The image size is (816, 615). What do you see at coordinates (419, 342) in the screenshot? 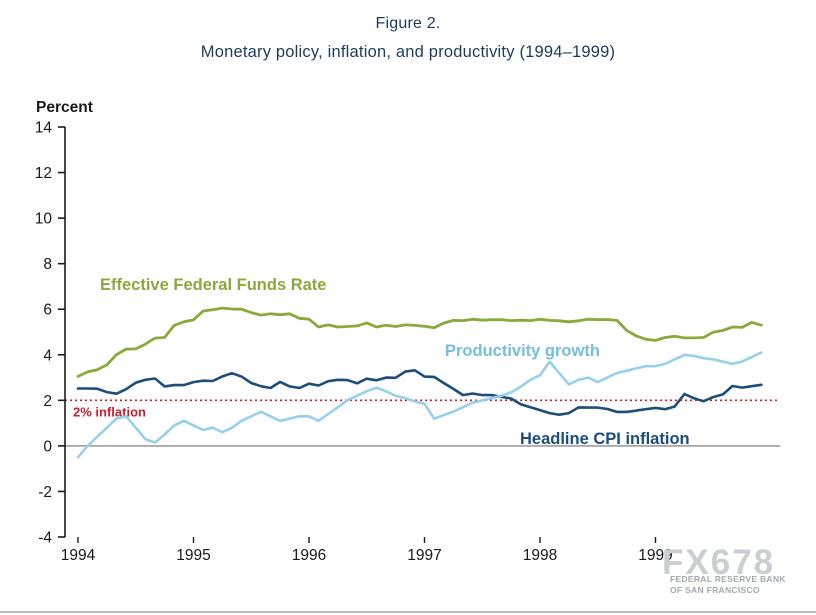
I see `series-line-ffr` at bounding box center [419, 342].